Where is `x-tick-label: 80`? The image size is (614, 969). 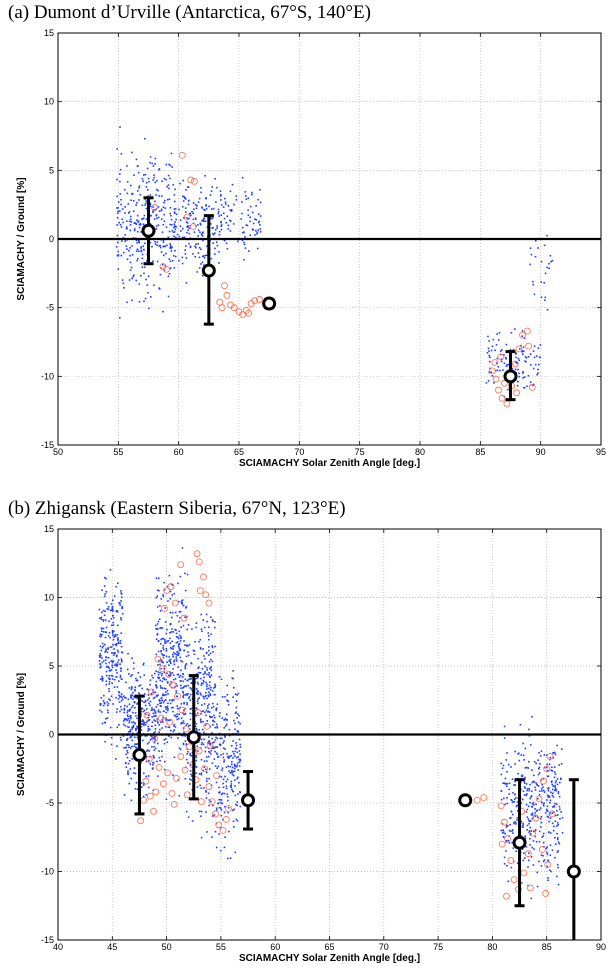
x-tick-label: 80 is located at coordinates (492, 947).